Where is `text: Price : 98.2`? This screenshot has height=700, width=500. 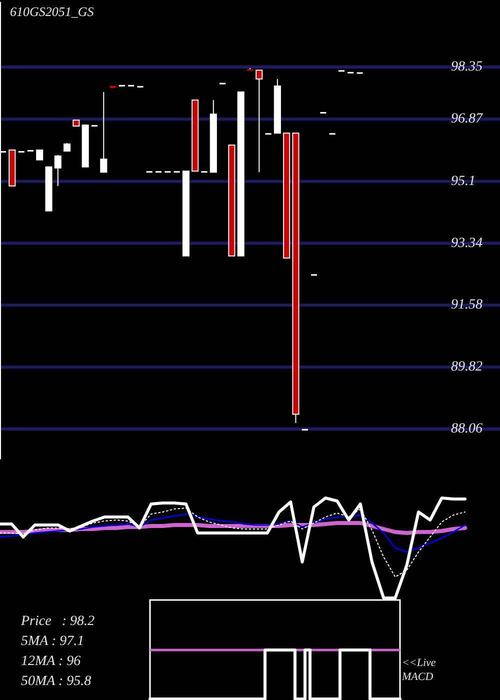
text: Price : 98.2 is located at coordinates (57, 621).